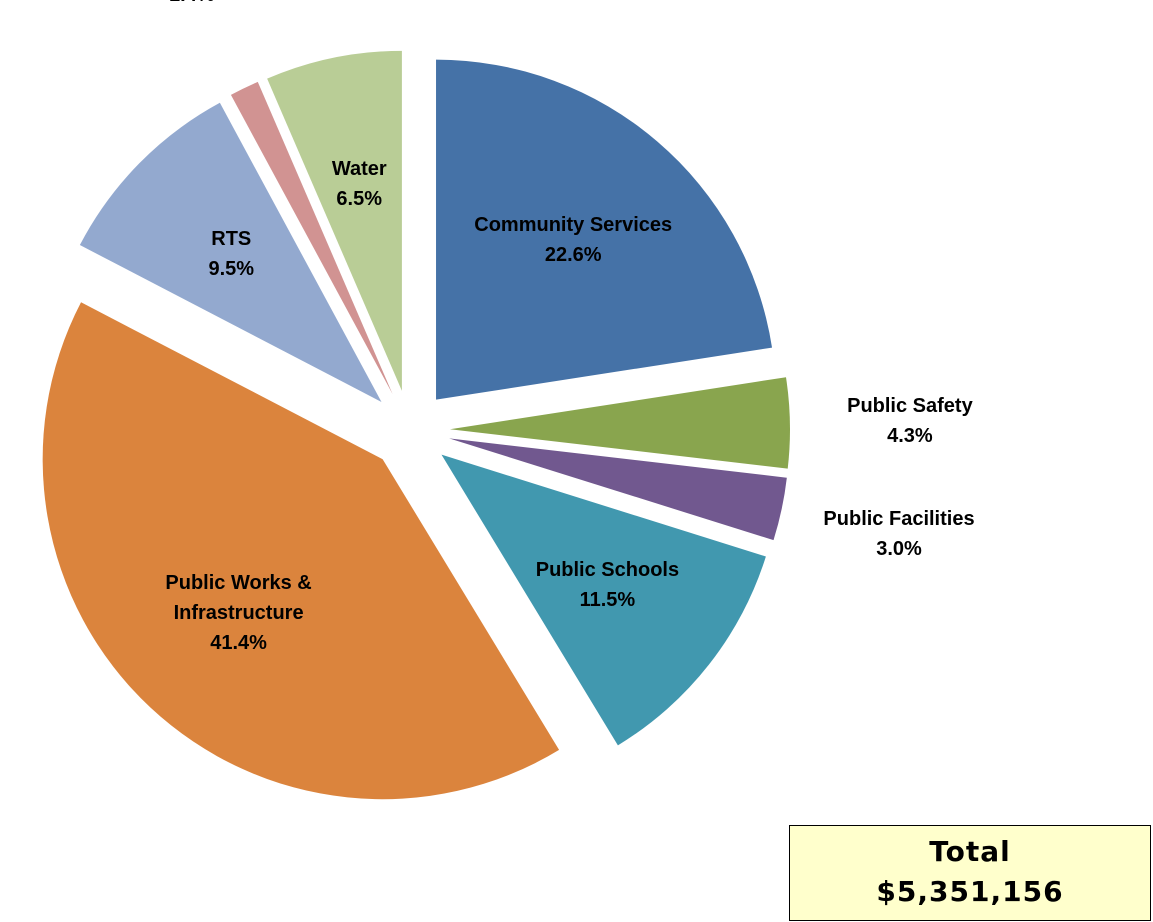 The height and width of the screenshot is (922, 1153). Describe the element at coordinates (238, 598) in the screenshot. I see `category-label: Public Works & Infrastructure` at that location.